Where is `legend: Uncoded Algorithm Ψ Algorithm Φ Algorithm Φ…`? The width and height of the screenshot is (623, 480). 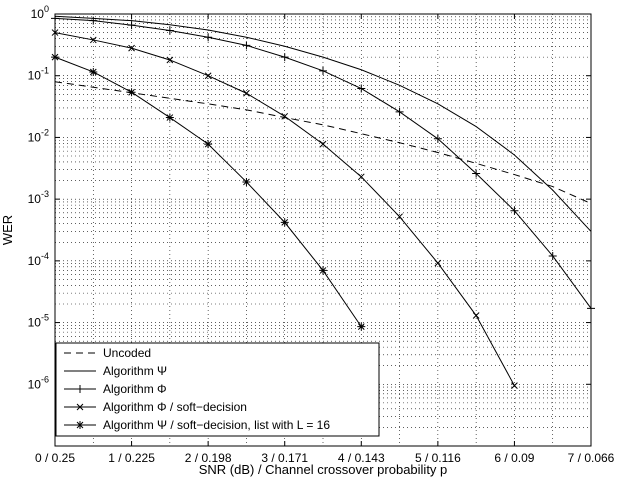 legend: Uncoded Algorithm Ψ Algorithm Φ Algorithm Φ… is located at coordinates (217, 389).